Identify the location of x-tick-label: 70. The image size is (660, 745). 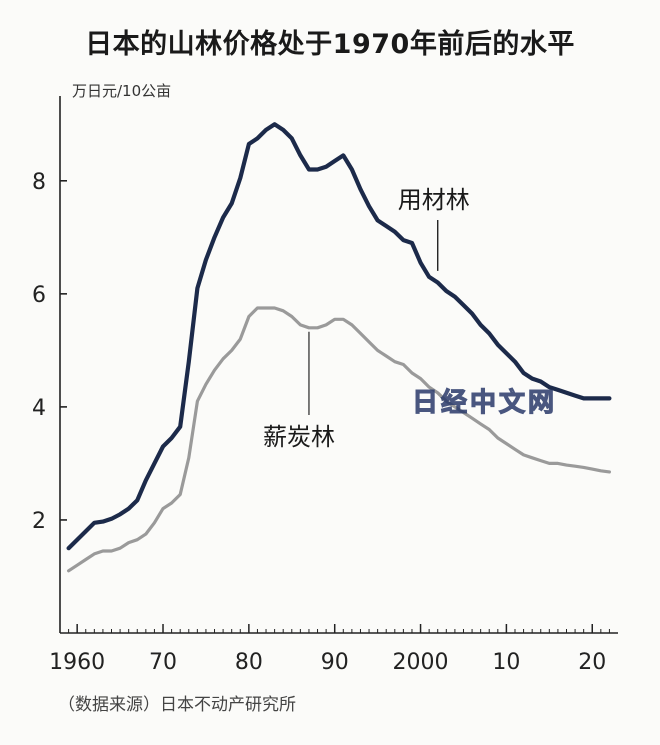
(163, 662).